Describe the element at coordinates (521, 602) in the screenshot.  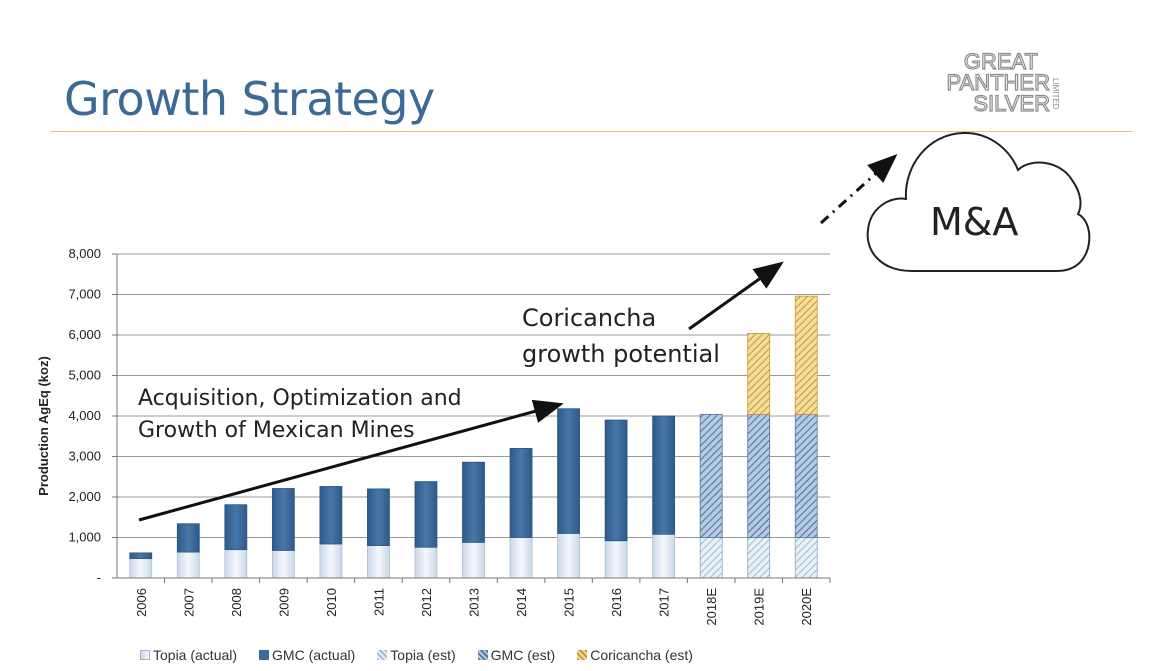
I see `x-tick-label: 2014` at that location.